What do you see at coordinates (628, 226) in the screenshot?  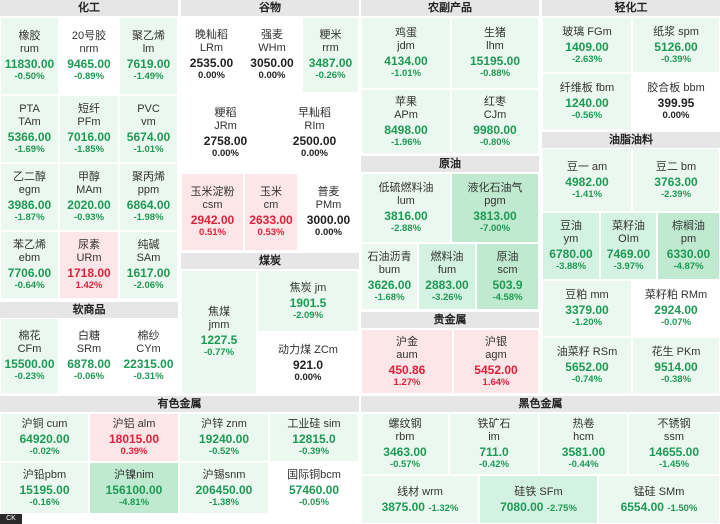 I see `tile-name: 菜籽油` at bounding box center [628, 226].